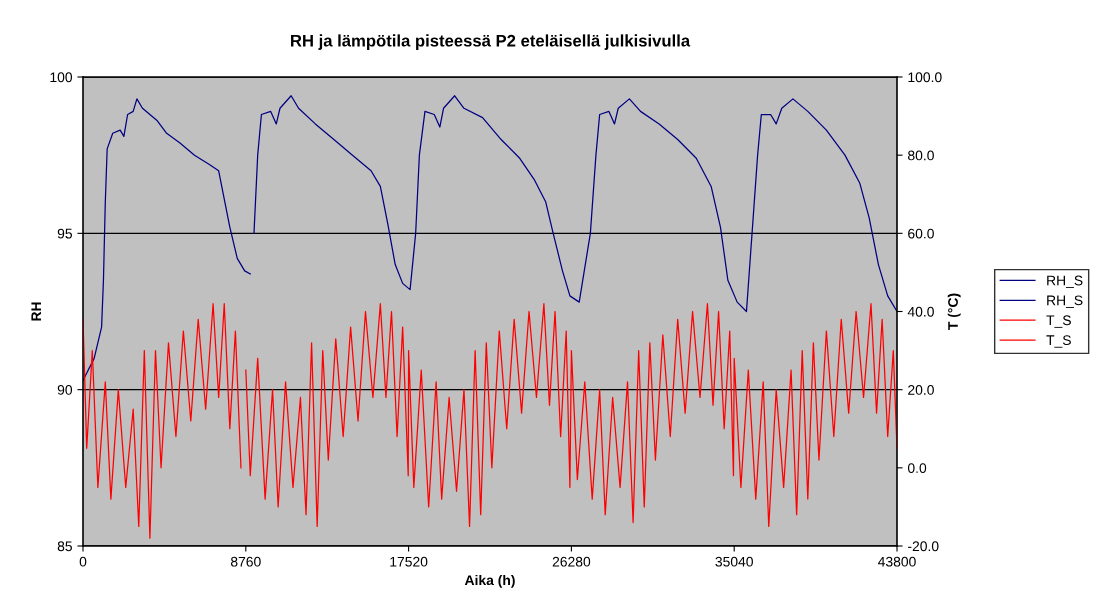  I want to click on y2-tick-label: 80.0, so click(921, 155).